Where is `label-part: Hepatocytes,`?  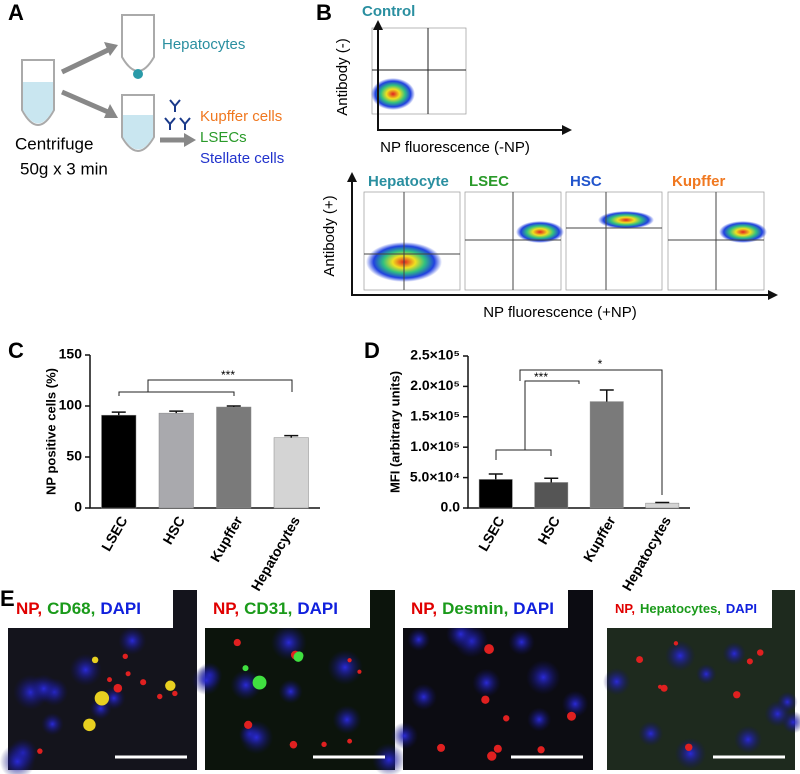 label-part: Hepatocytes, is located at coordinates (680, 608).